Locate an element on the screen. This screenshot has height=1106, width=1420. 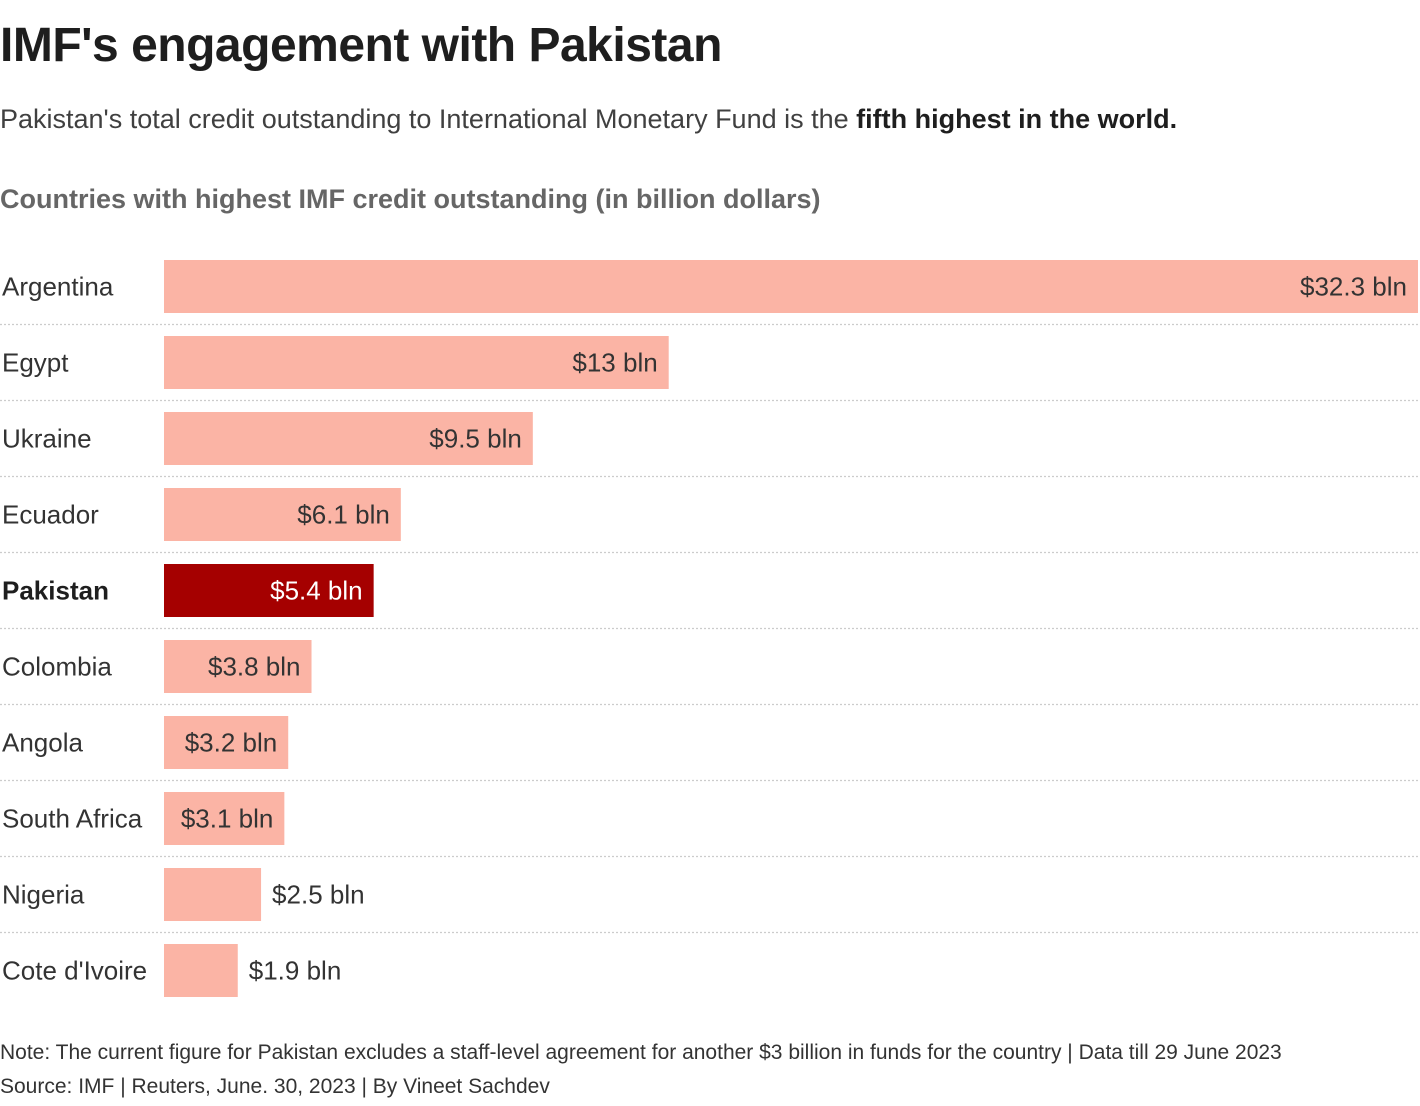
bar-nigeria is located at coordinates (213, 894).